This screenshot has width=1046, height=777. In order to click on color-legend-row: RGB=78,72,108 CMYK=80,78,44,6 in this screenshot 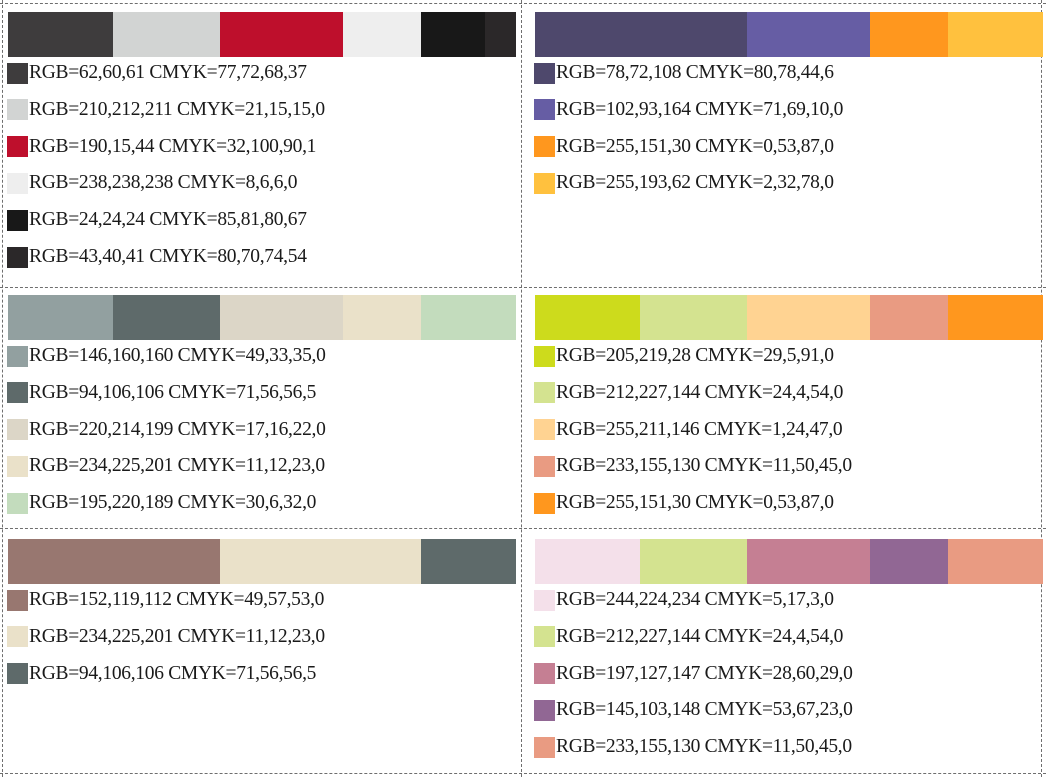, I will do `click(684, 73)`.